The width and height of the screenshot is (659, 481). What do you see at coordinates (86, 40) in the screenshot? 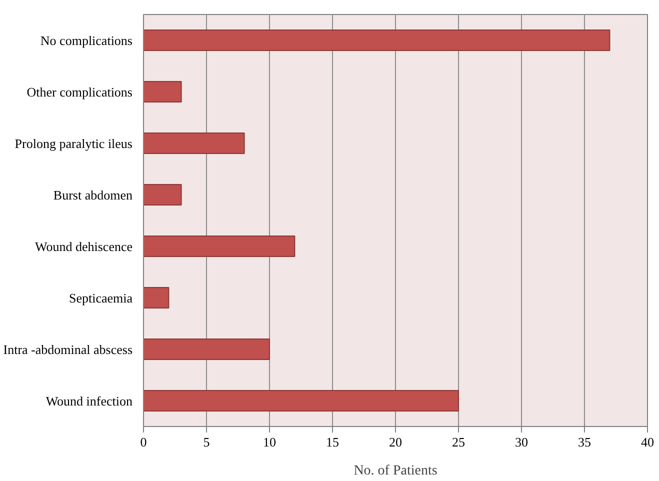
I see `y-tick-label: No complications` at bounding box center [86, 40].